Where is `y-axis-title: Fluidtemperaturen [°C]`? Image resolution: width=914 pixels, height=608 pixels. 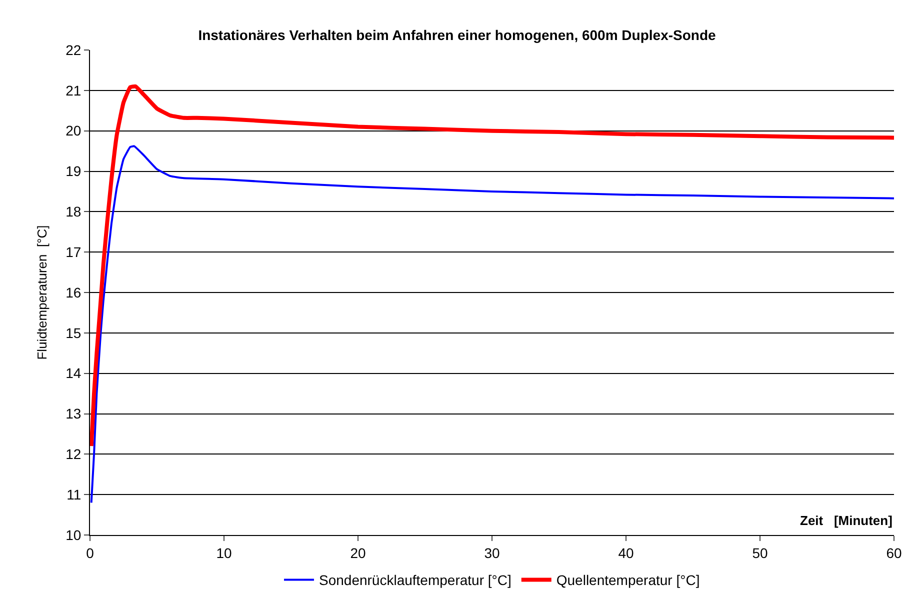
y-axis-title: Fluidtemperaturen [°C] is located at coordinates (42, 292).